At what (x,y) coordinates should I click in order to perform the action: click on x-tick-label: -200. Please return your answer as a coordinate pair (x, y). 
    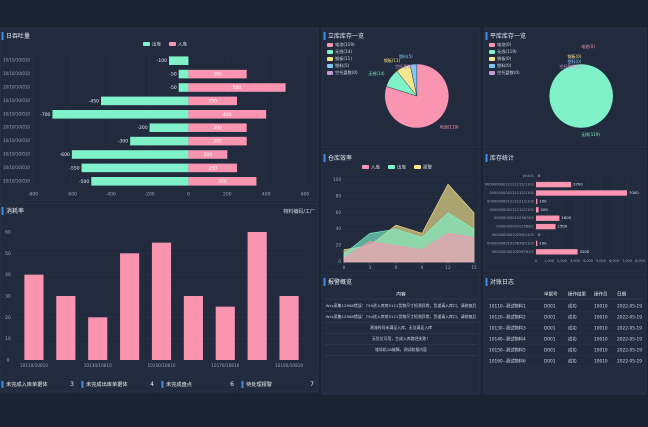
    Looking at the image, I should click on (149, 195).